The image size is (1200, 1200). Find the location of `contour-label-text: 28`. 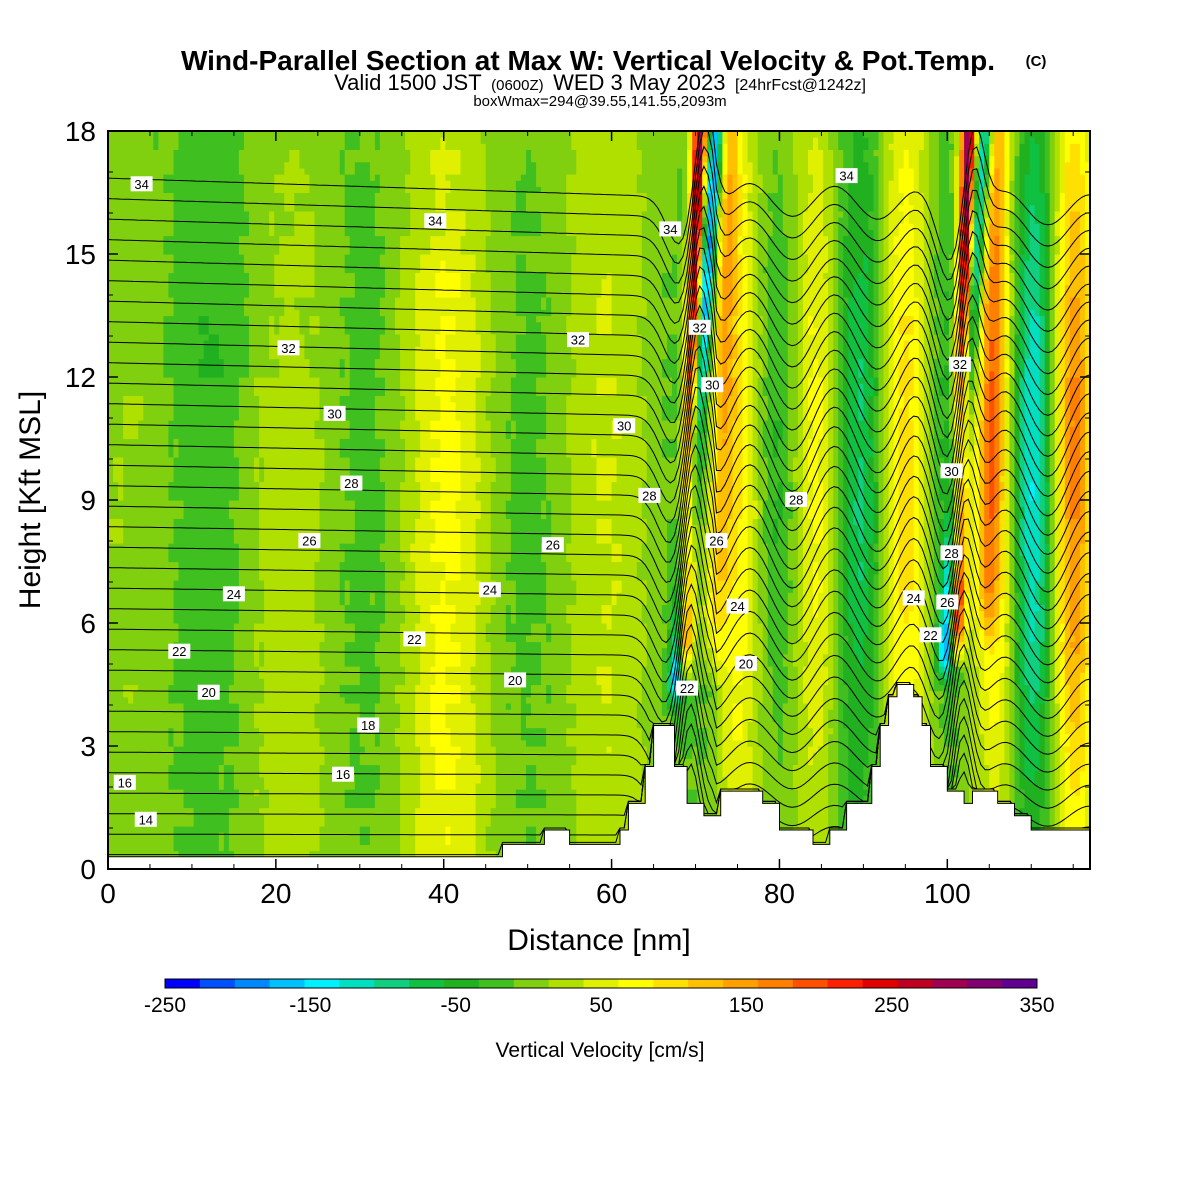

contour-label-text: 28 is located at coordinates (351, 483).